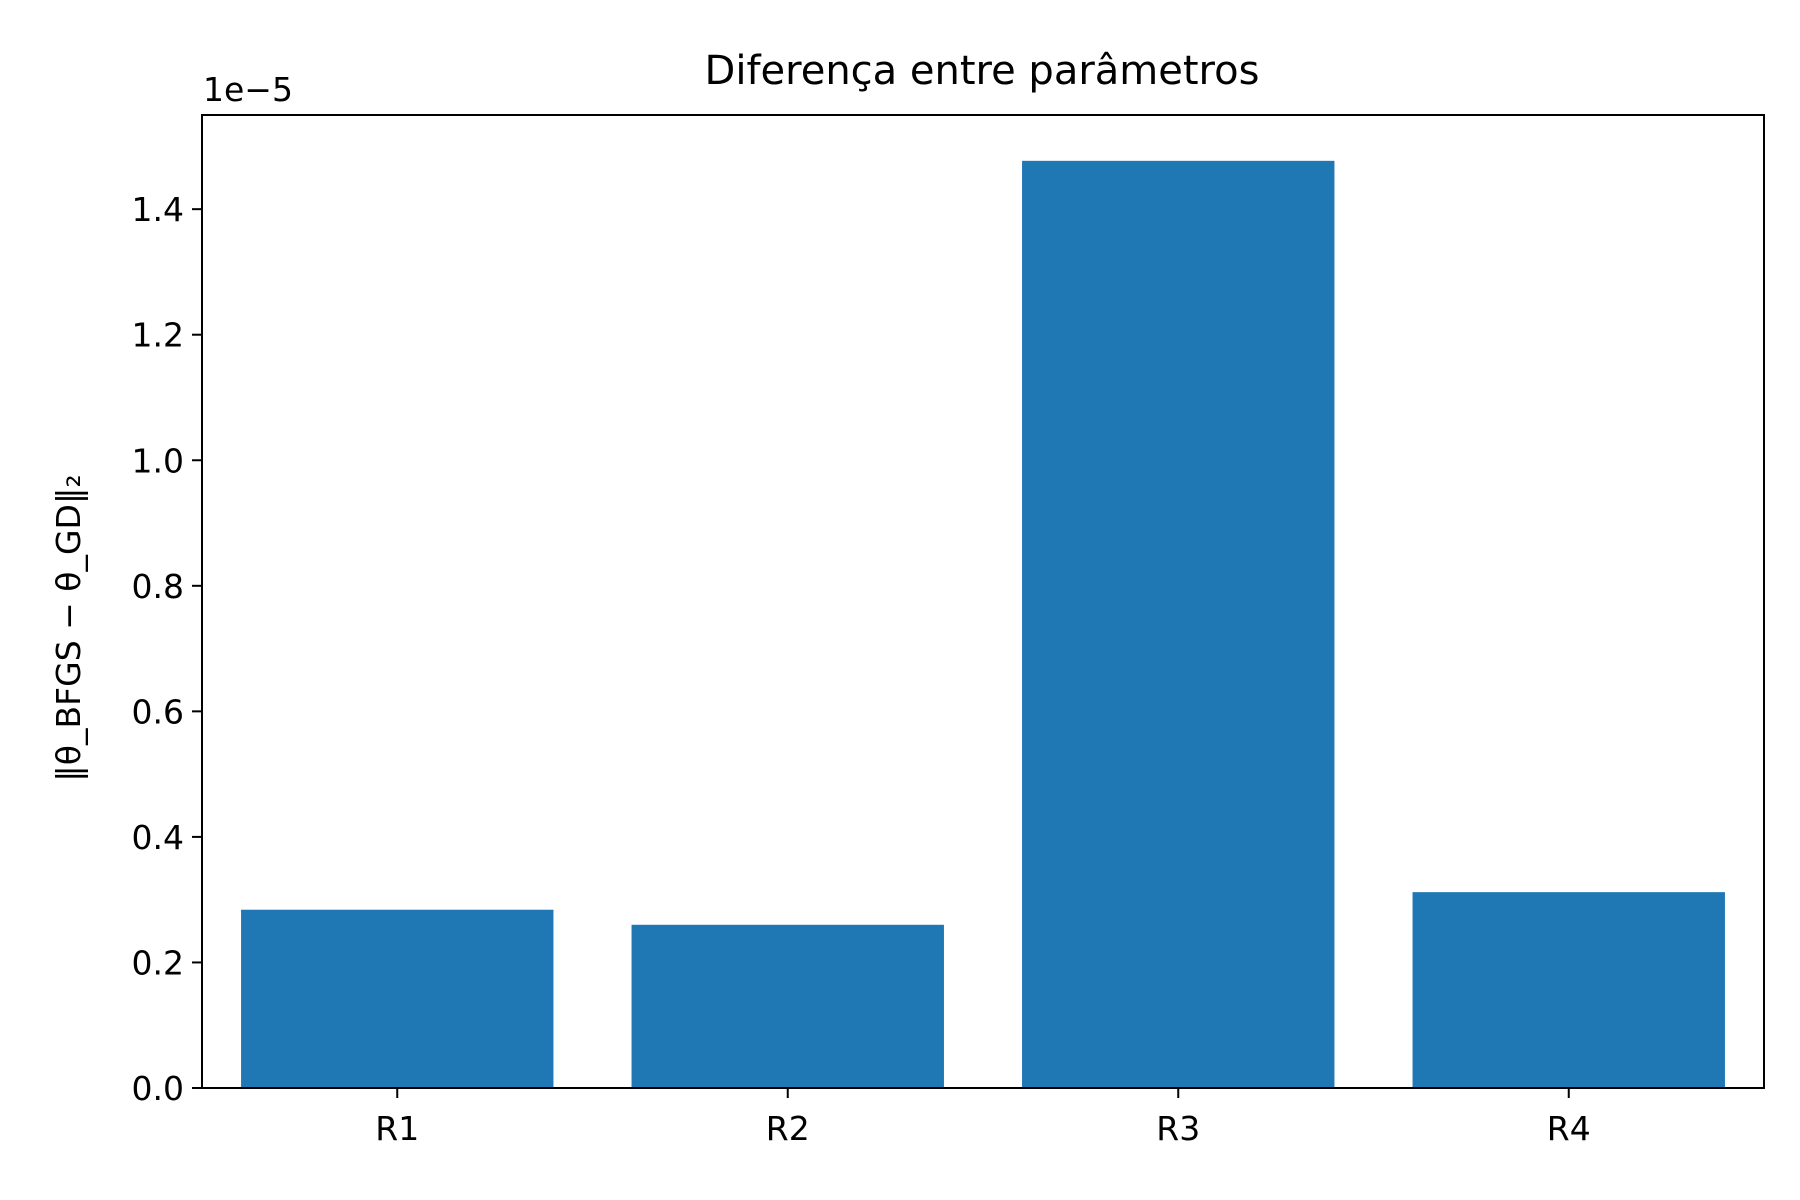 This screenshot has height=1200, width=1800. I want to click on x-tick-label: R4, so click(1569, 1128).